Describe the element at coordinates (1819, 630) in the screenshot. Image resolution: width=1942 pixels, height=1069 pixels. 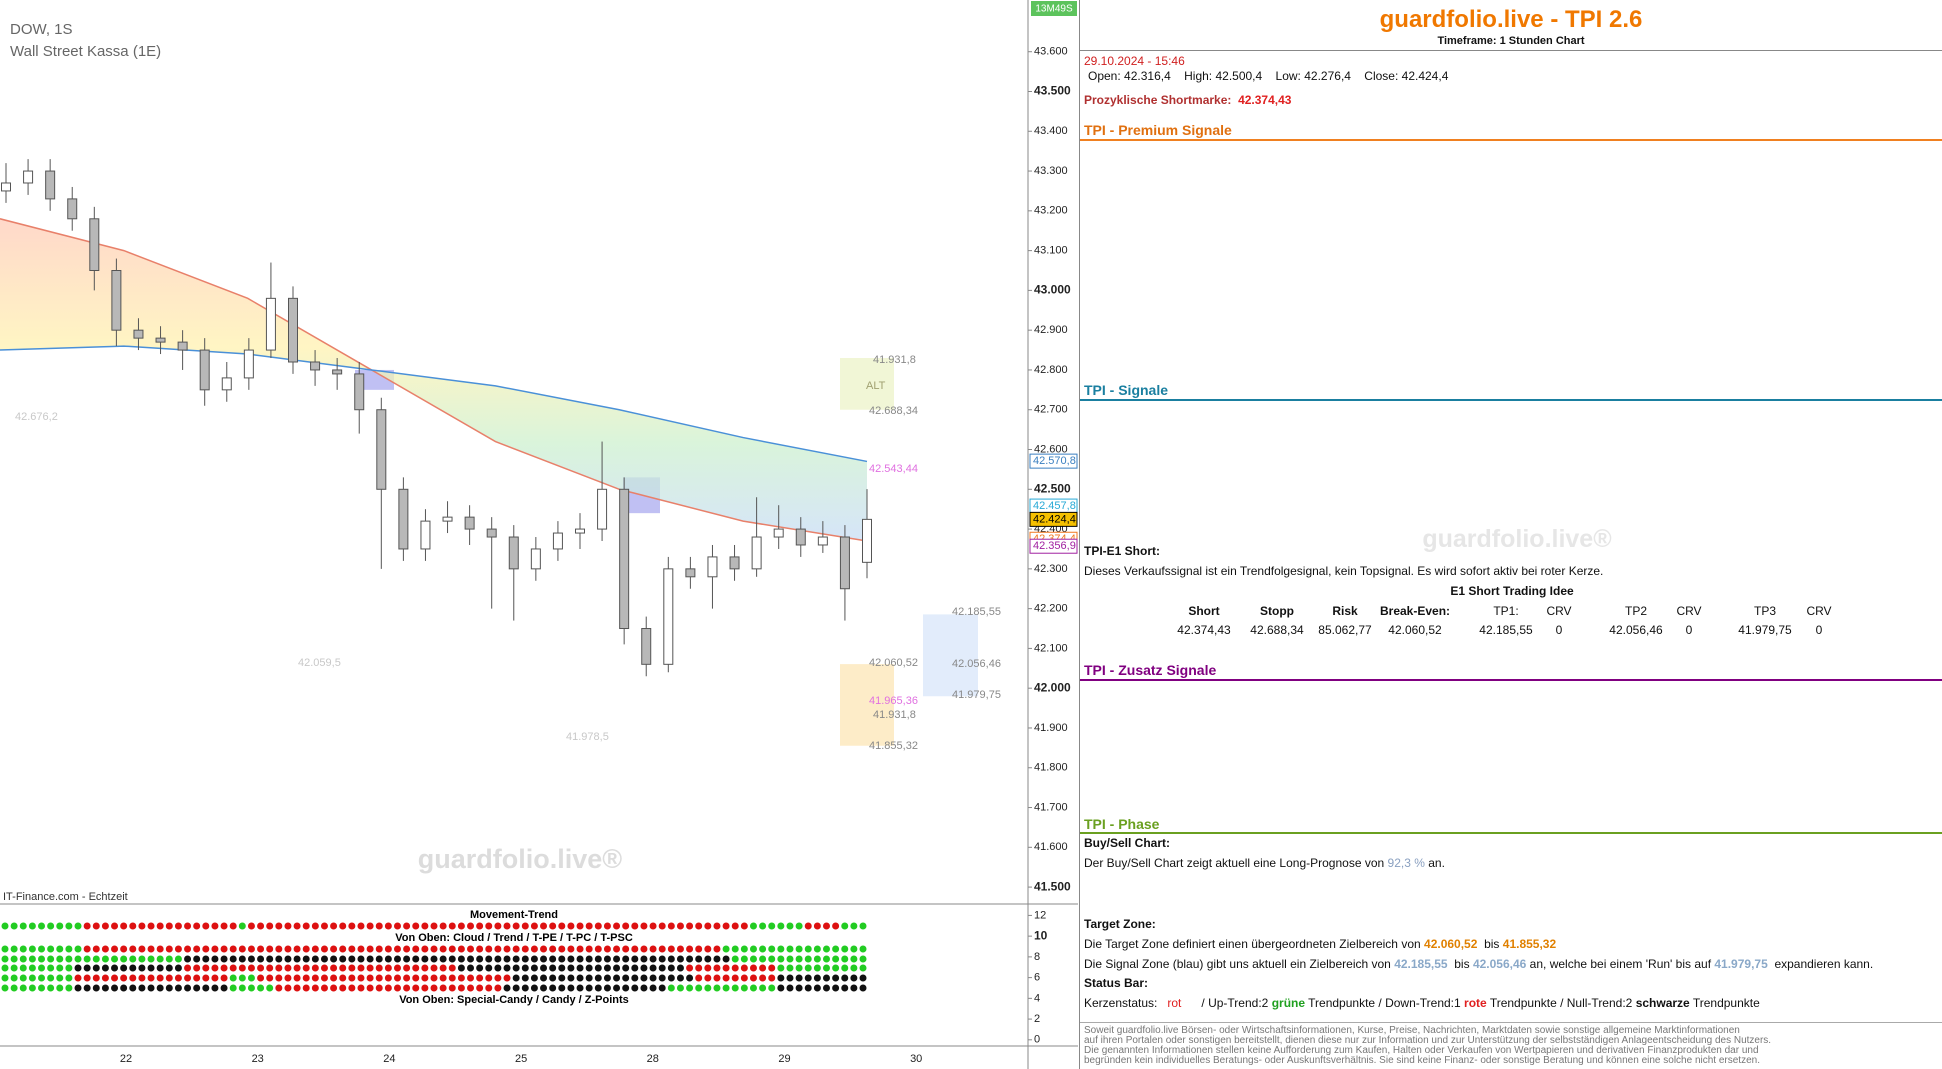
I see `table-cell: 0` at that location.